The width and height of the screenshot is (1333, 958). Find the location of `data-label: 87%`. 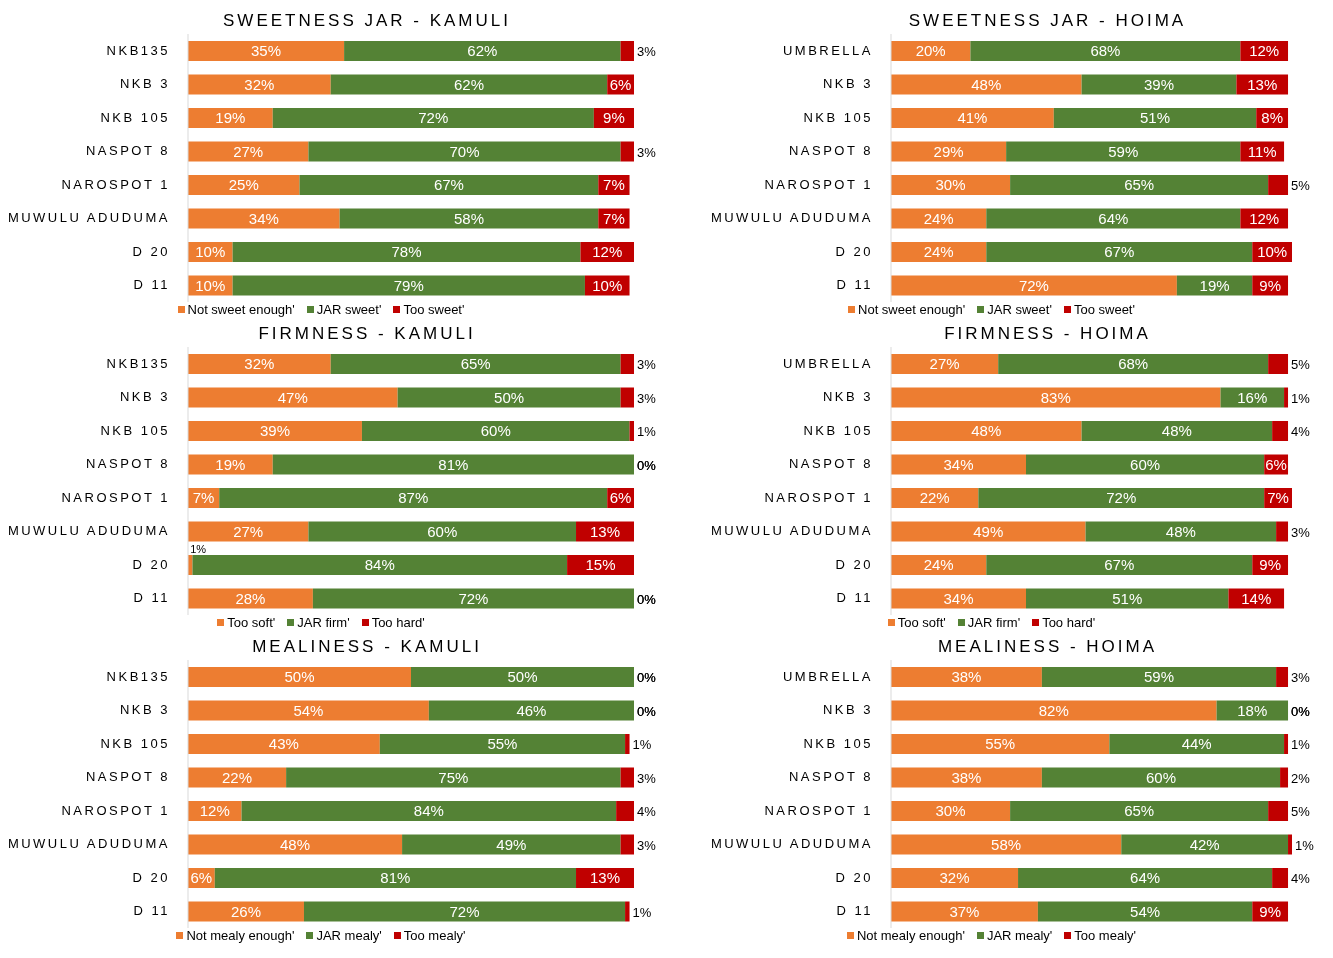

data-label: 87% is located at coordinates (413, 497).